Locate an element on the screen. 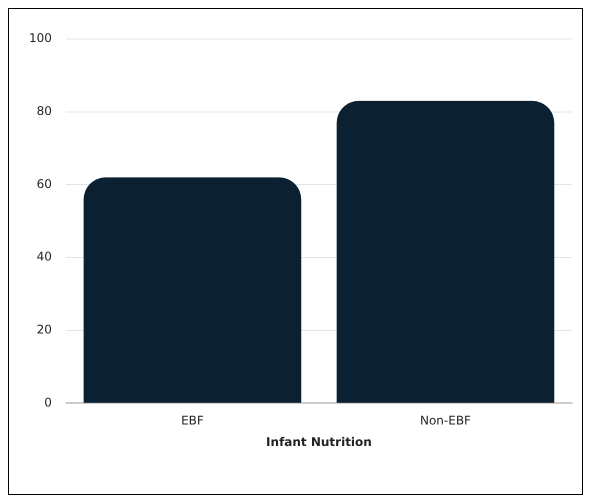 This screenshot has width=591, height=503. x-axis-title: Infant Nutrition is located at coordinates (319, 441).